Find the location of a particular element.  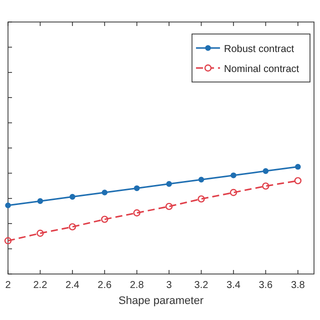

x-tick-label: 3.8 is located at coordinates (298, 285).